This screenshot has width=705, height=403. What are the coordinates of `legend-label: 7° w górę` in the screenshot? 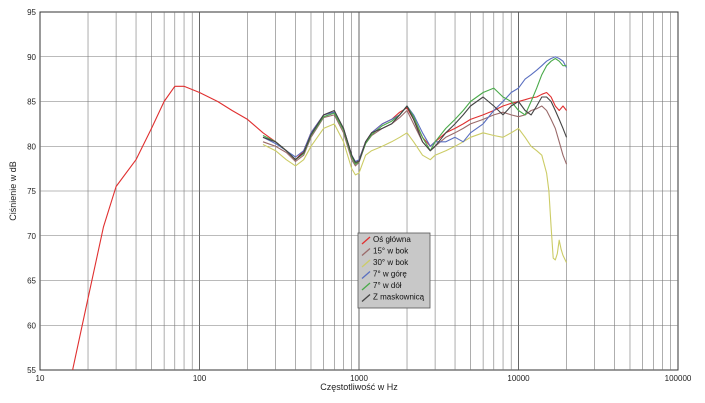 It's located at (390, 274).